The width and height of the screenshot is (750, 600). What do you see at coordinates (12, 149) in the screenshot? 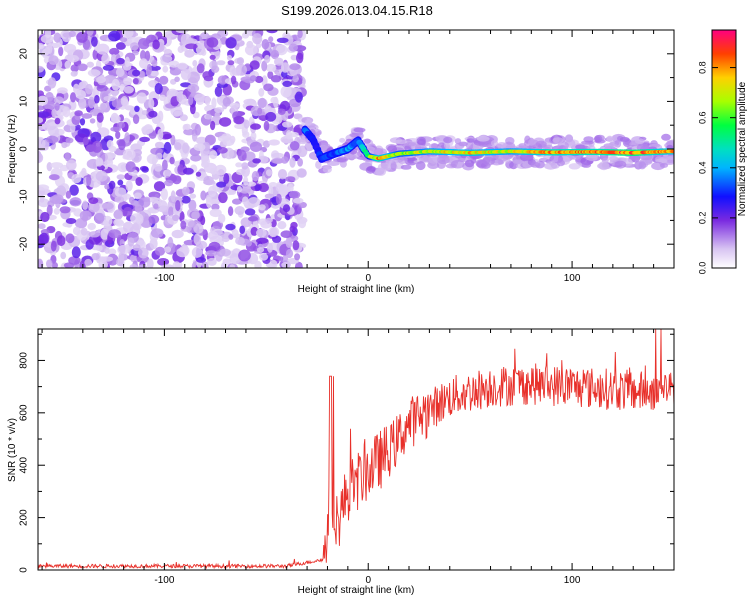
I see `spectrogram-ylabel: Frequency (Hz)` at bounding box center [12, 149].